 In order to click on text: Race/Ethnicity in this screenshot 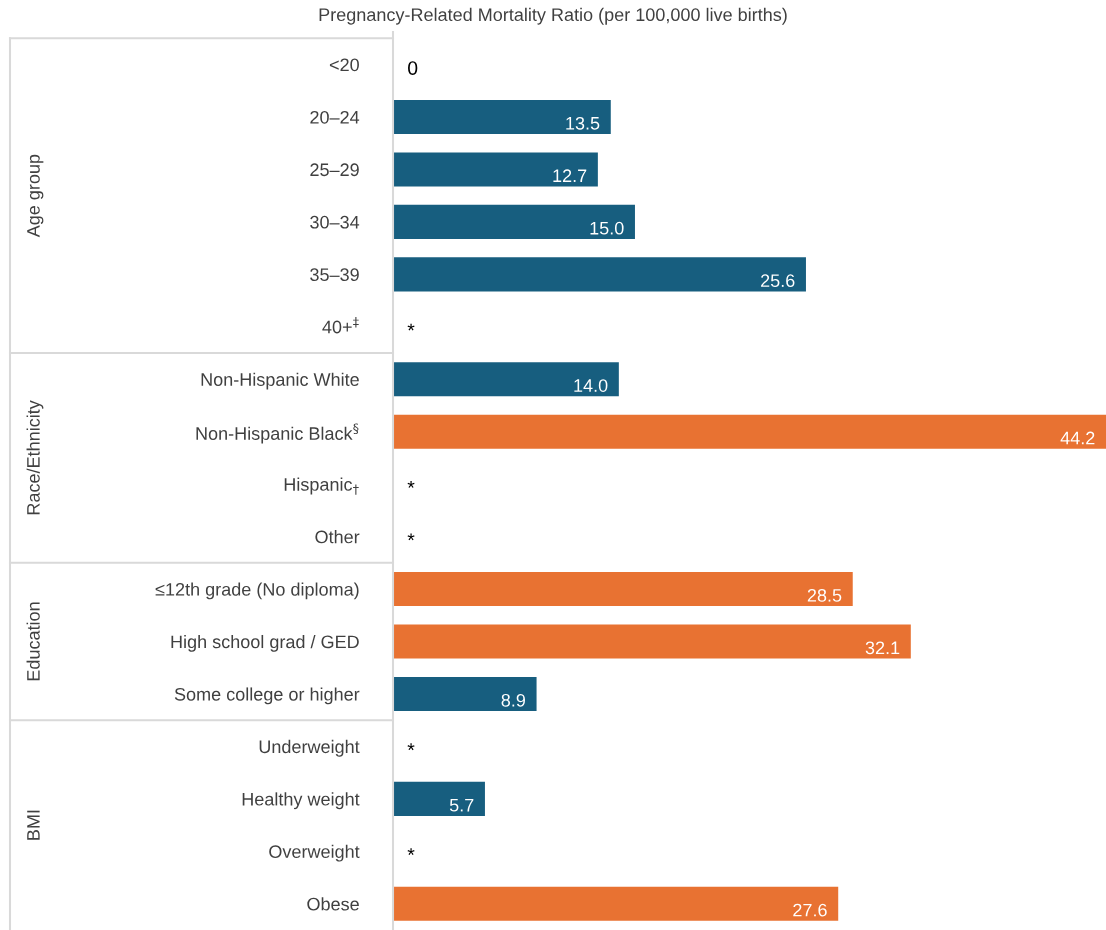, I will do `click(35, 457)`.